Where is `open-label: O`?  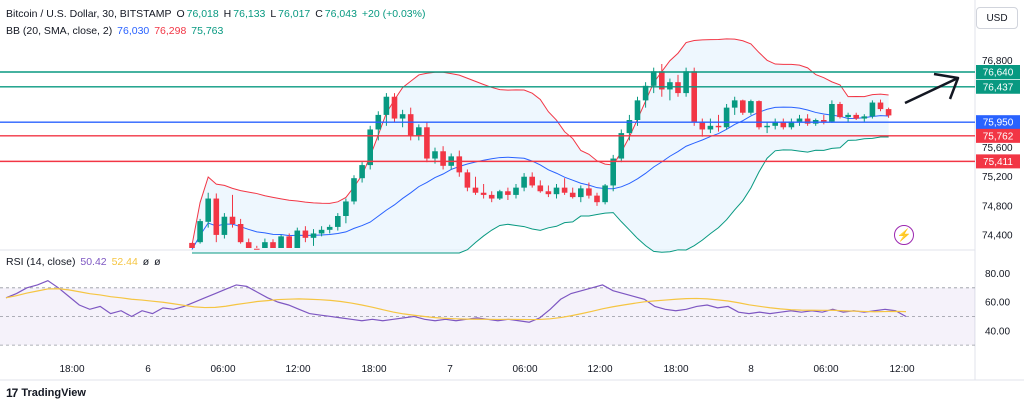
open-label: O is located at coordinates (180, 14).